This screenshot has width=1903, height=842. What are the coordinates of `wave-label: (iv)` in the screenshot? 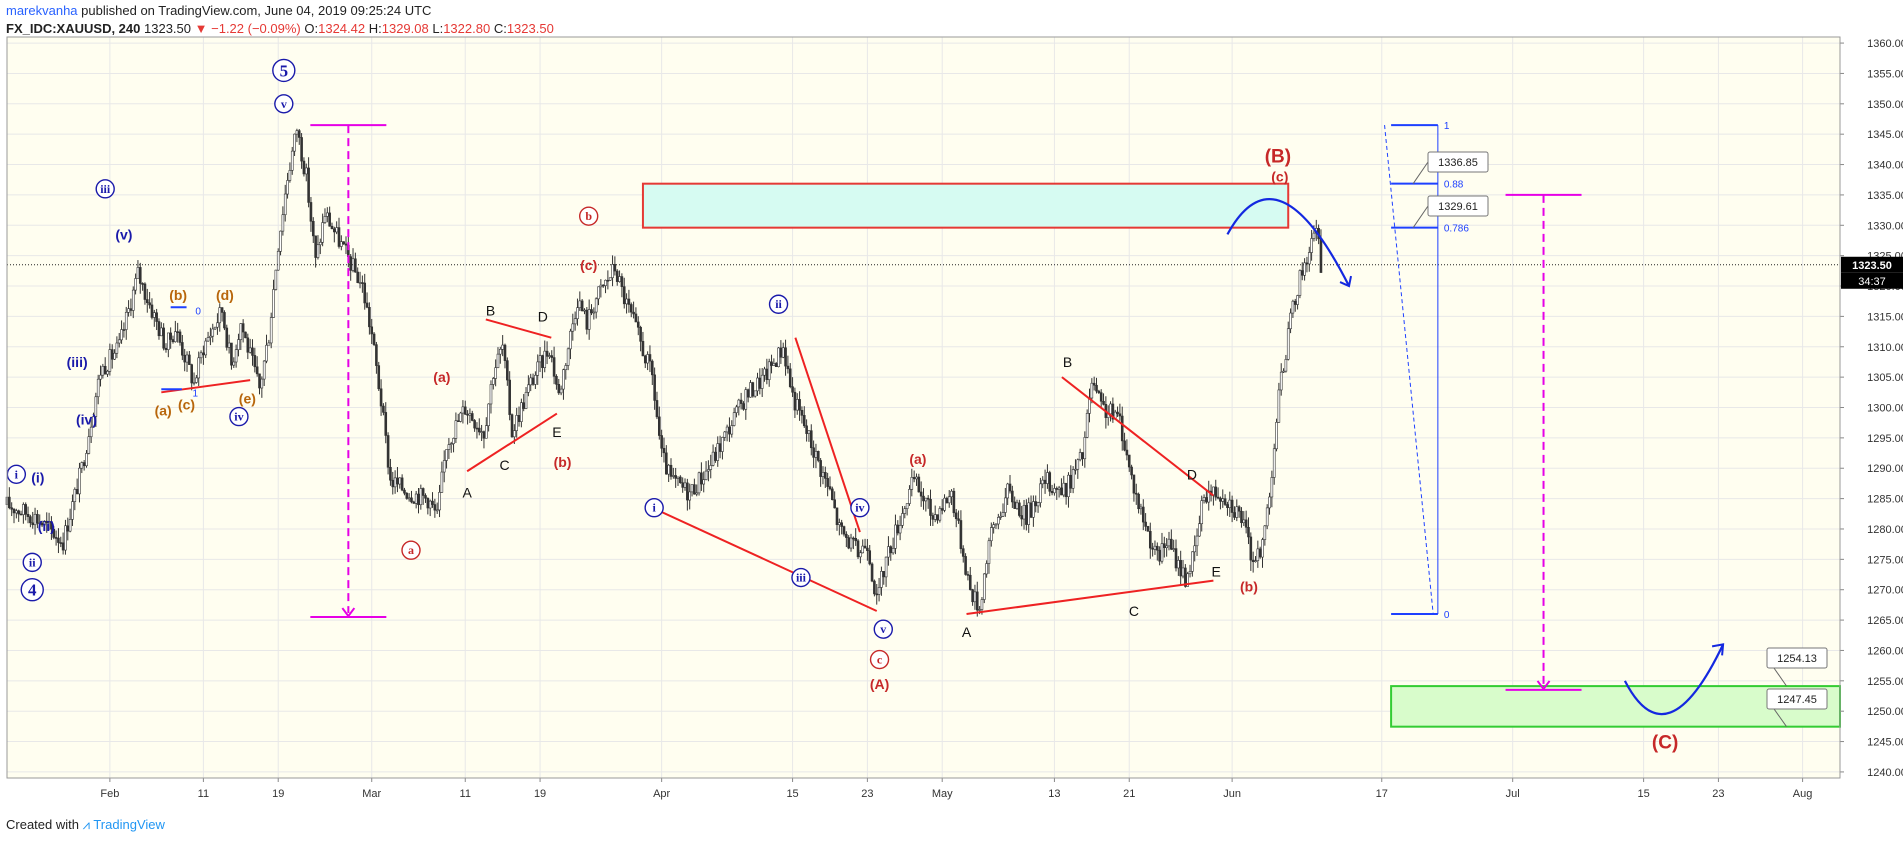 It's located at (86, 420).